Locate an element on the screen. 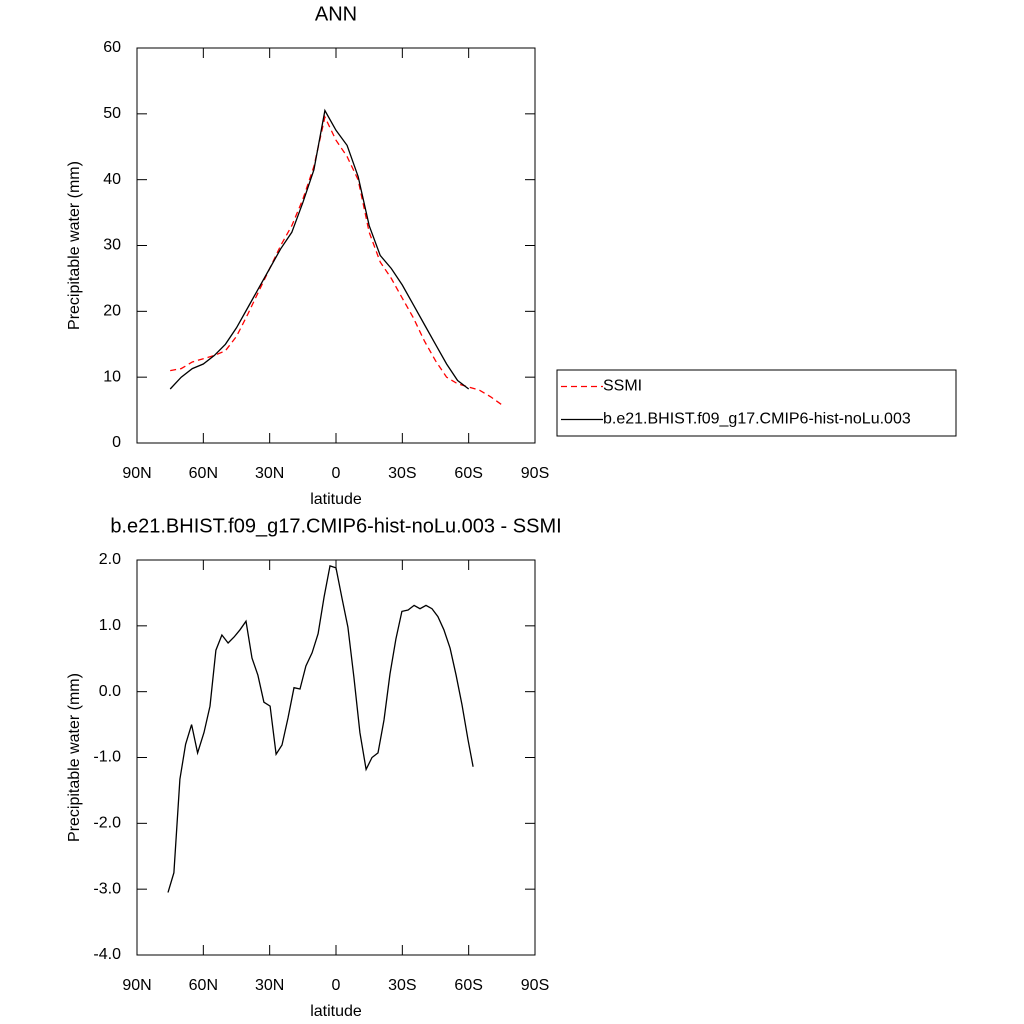 This screenshot has width=1024, height=1024. y-tick-label: 30 is located at coordinates (112, 245).